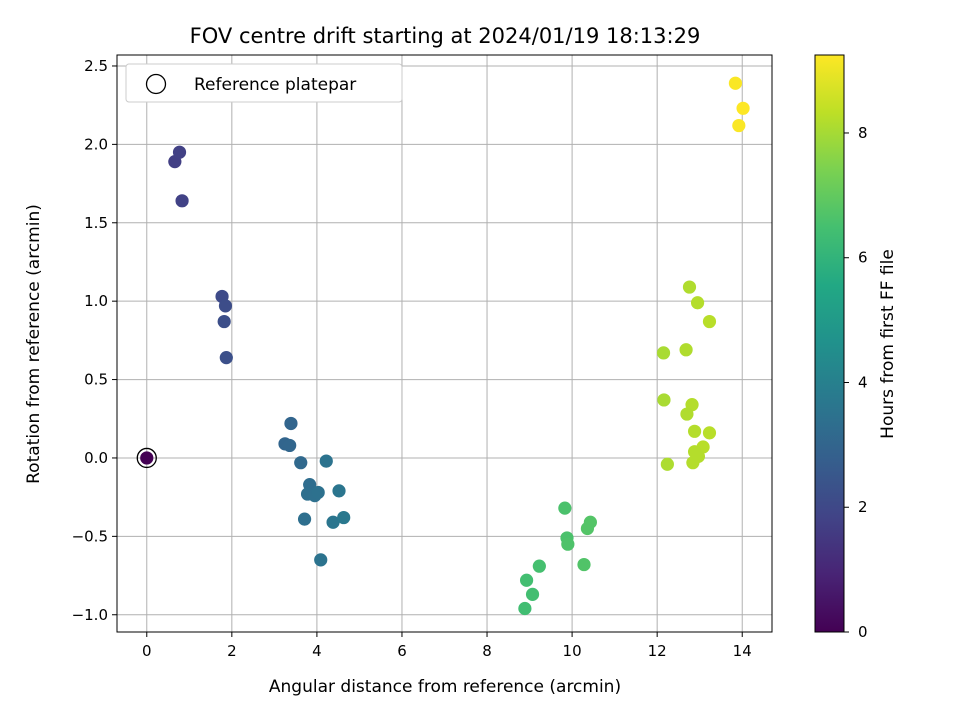 Image resolution: width=960 pixels, height=720 pixels. Describe the element at coordinates (275, 85) in the screenshot. I see `legend-label: Reference platepar` at that location.